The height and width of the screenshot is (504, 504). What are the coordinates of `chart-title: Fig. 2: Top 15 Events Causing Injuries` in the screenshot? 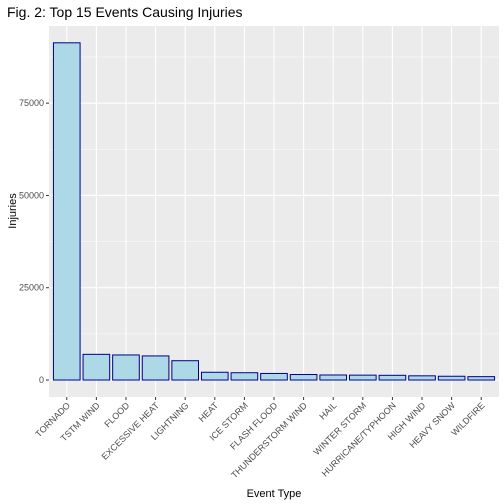 It's located at (125, 12).